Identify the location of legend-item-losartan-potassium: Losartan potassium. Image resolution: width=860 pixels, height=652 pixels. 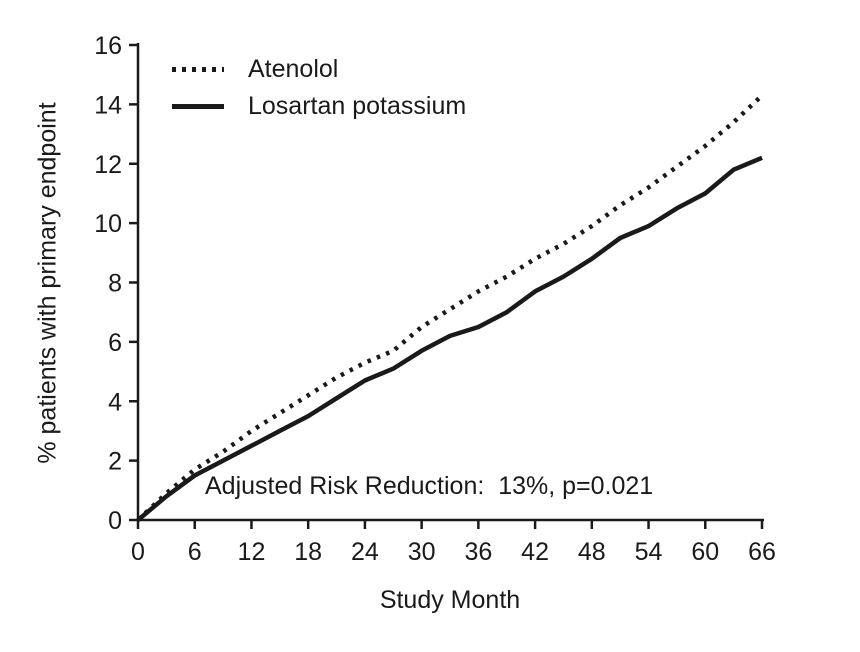
(319, 106).